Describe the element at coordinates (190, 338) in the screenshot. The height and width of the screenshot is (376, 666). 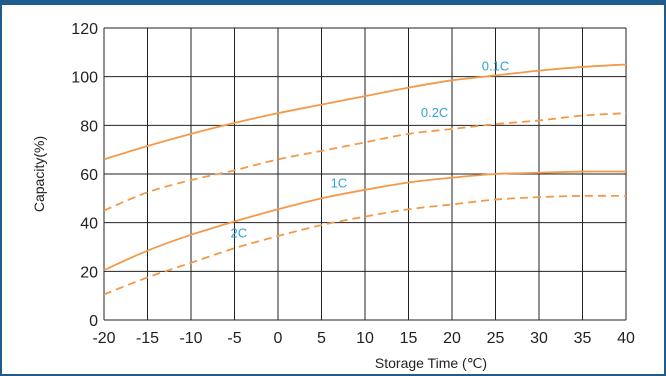
I see `x-tick-label: -10` at that location.